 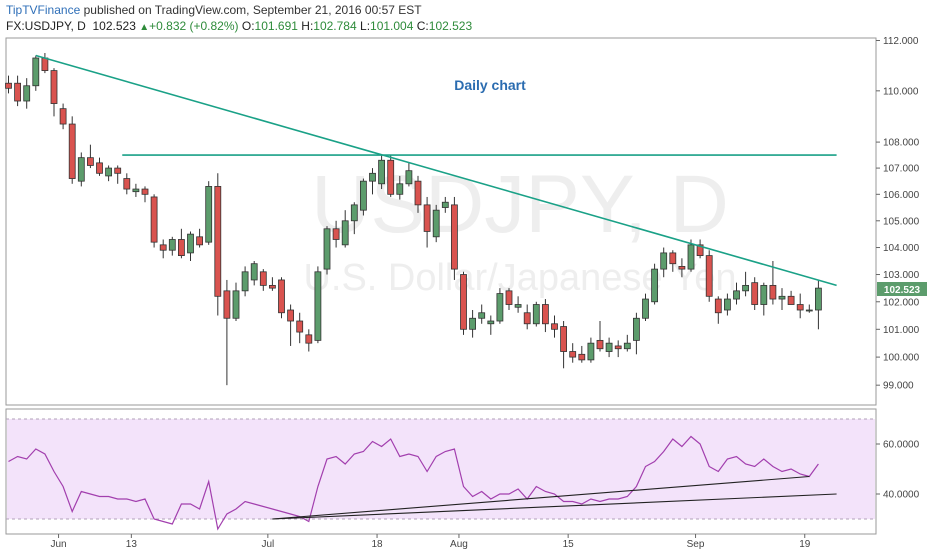 I want to click on x-tick-label: 19, so click(x=805, y=544).